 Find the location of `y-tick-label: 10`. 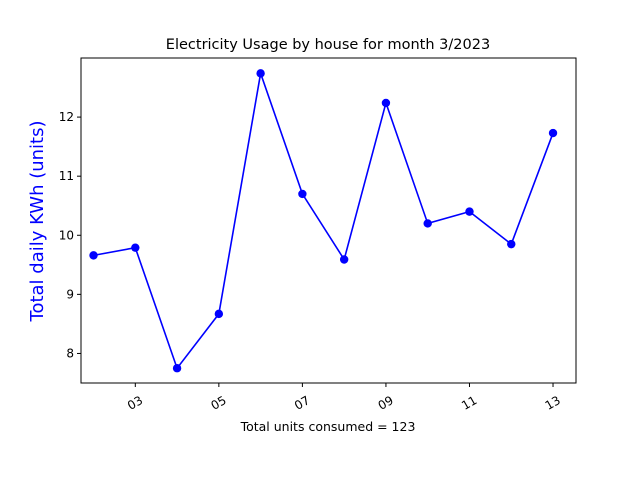

y-tick-label: 10 is located at coordinates (66, 235).